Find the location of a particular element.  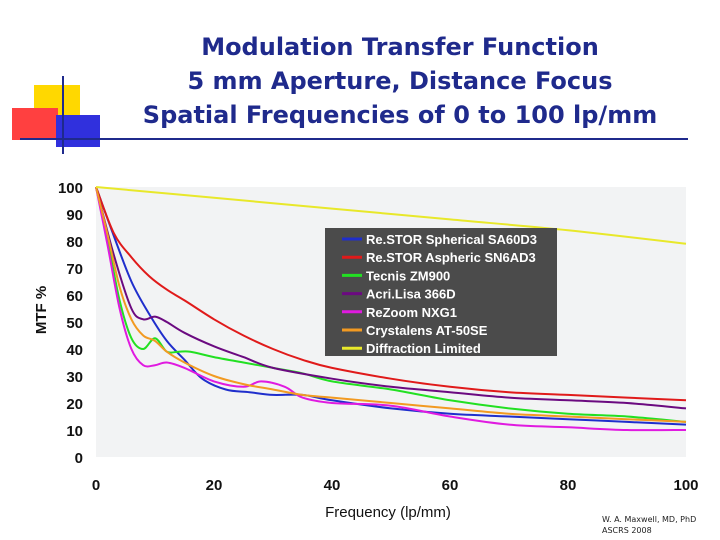

y-axis-label: MTF % is located at coordinates (41, 310).